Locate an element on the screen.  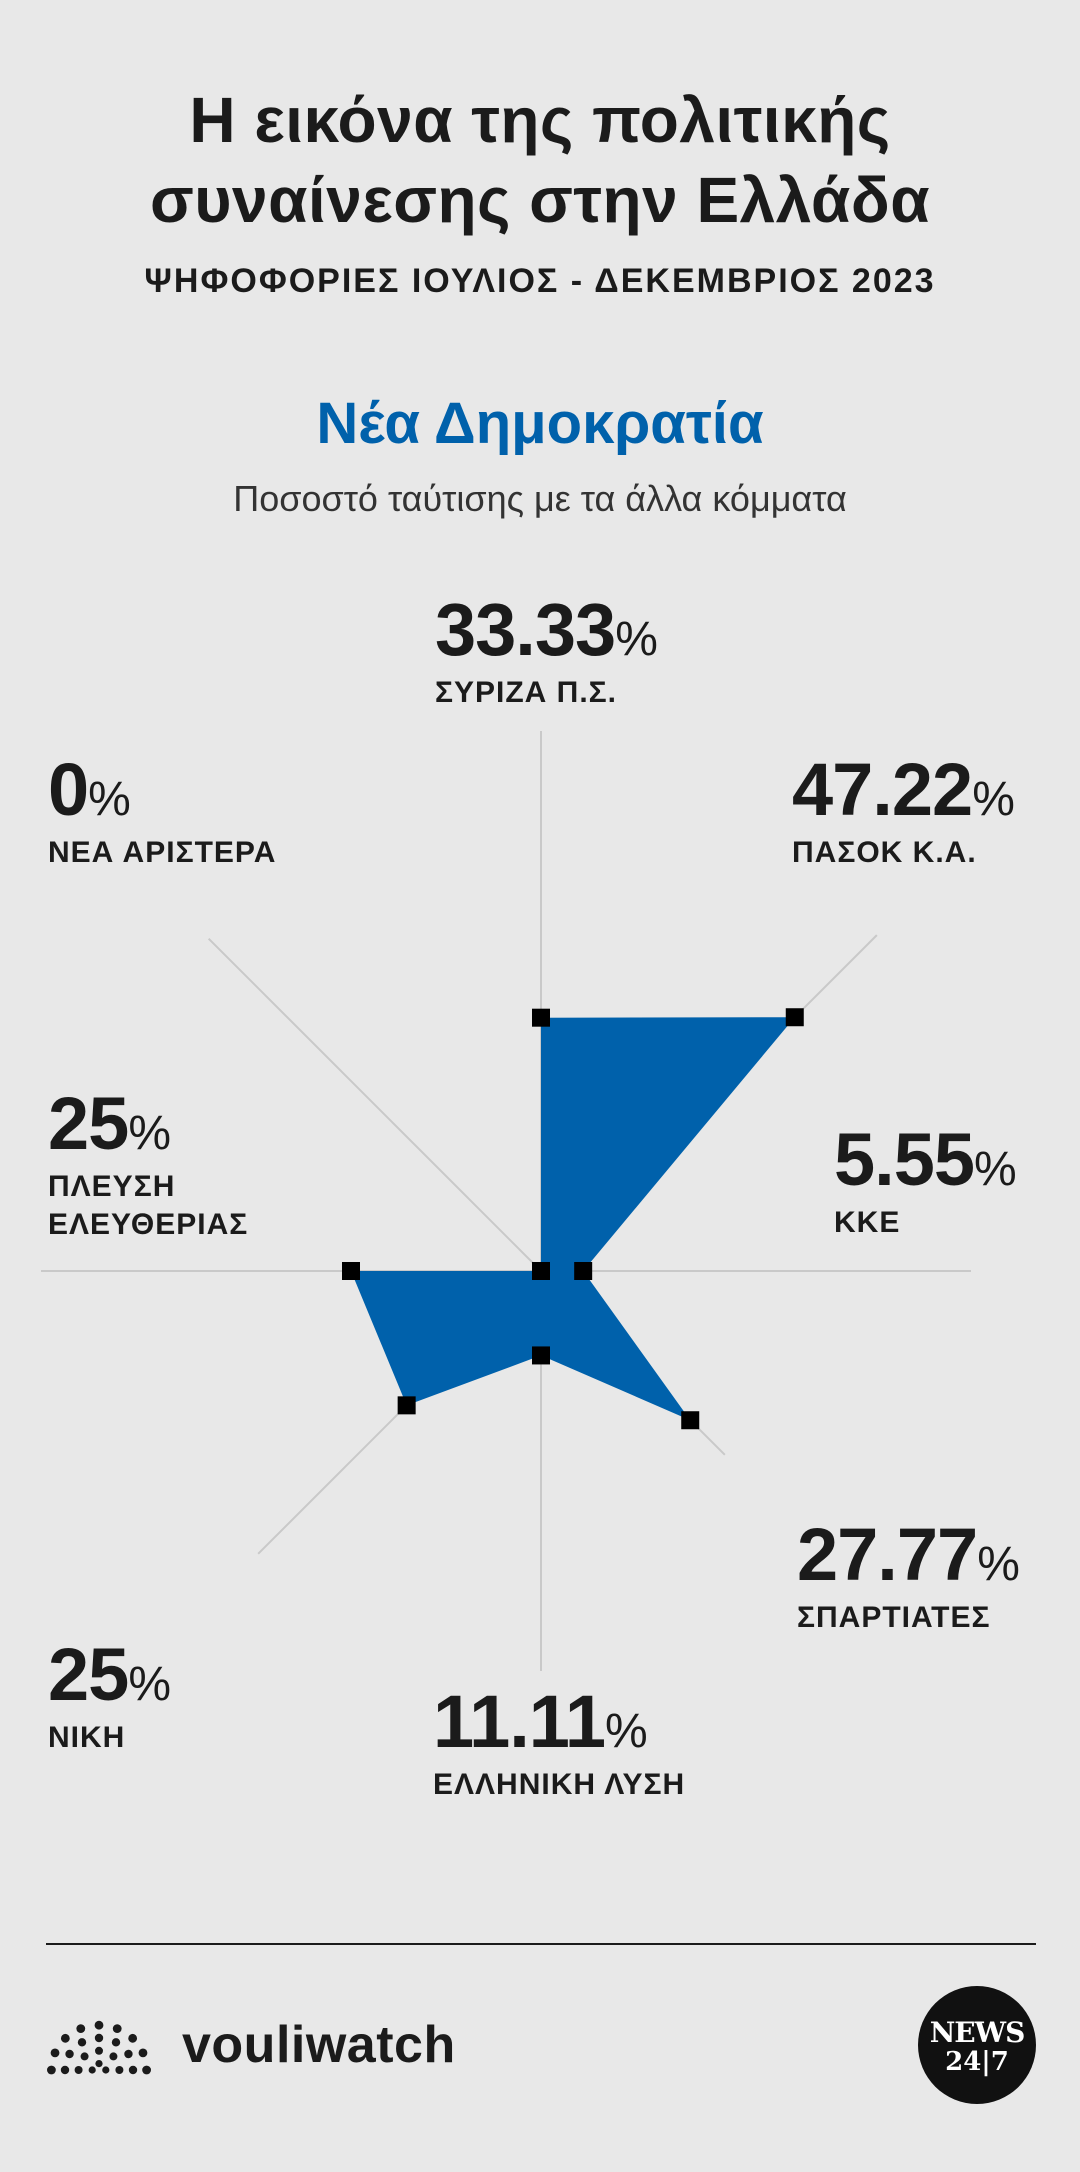
value-number: 0 is located at coordinates (68, 789).